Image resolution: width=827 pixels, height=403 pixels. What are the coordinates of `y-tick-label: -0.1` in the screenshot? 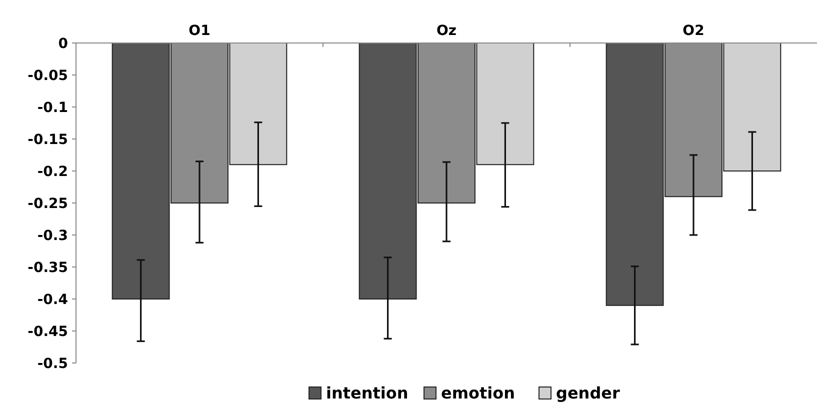 It's located at (52, 108).